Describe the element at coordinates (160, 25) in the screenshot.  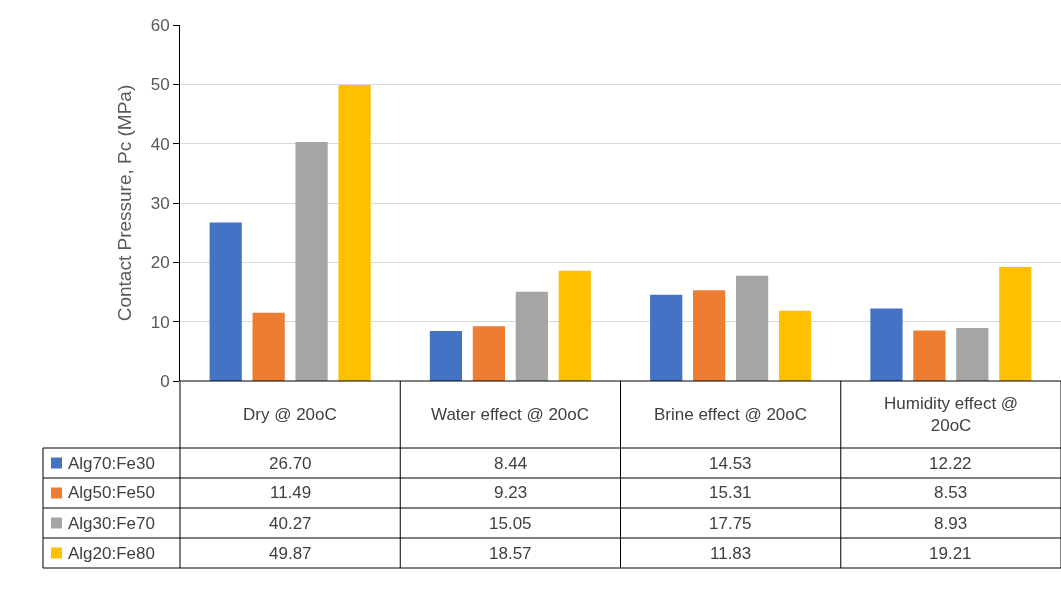
I see `y-tick-label: 60` at that location.